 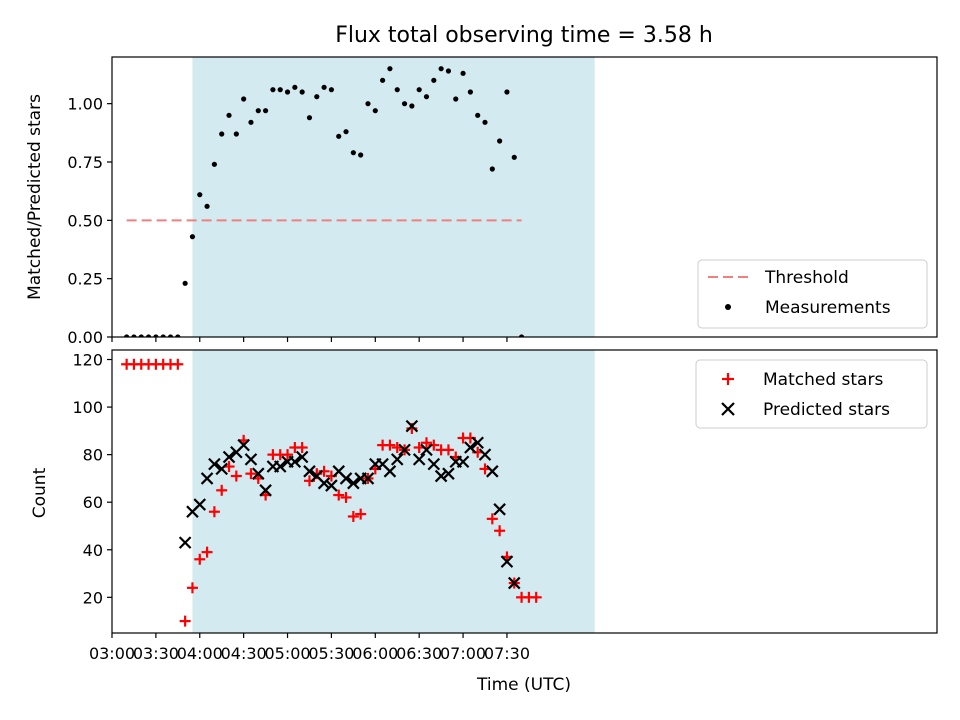 I want to click on bottom-y-tick-label: 80, so click(x=93, y=455).